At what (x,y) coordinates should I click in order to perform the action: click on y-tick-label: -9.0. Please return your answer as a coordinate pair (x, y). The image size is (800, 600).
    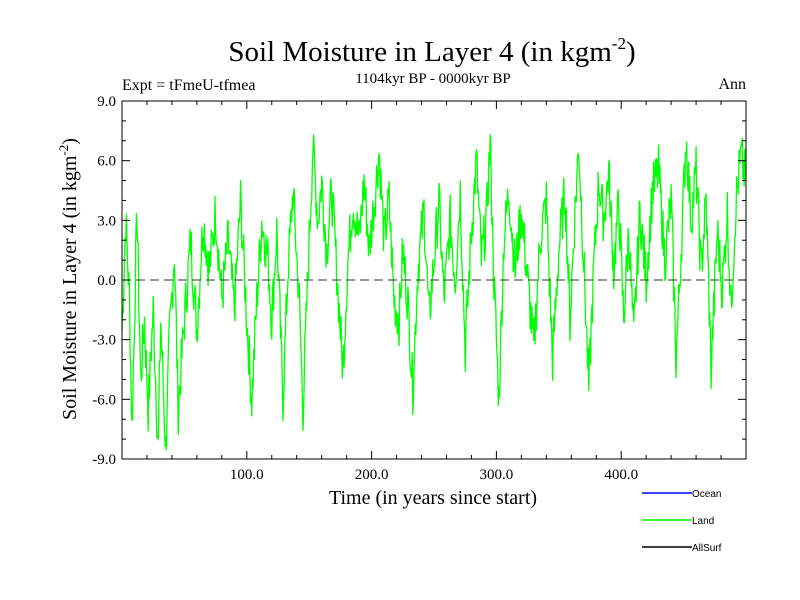
    Looking at the image, I should click on (104, 460).